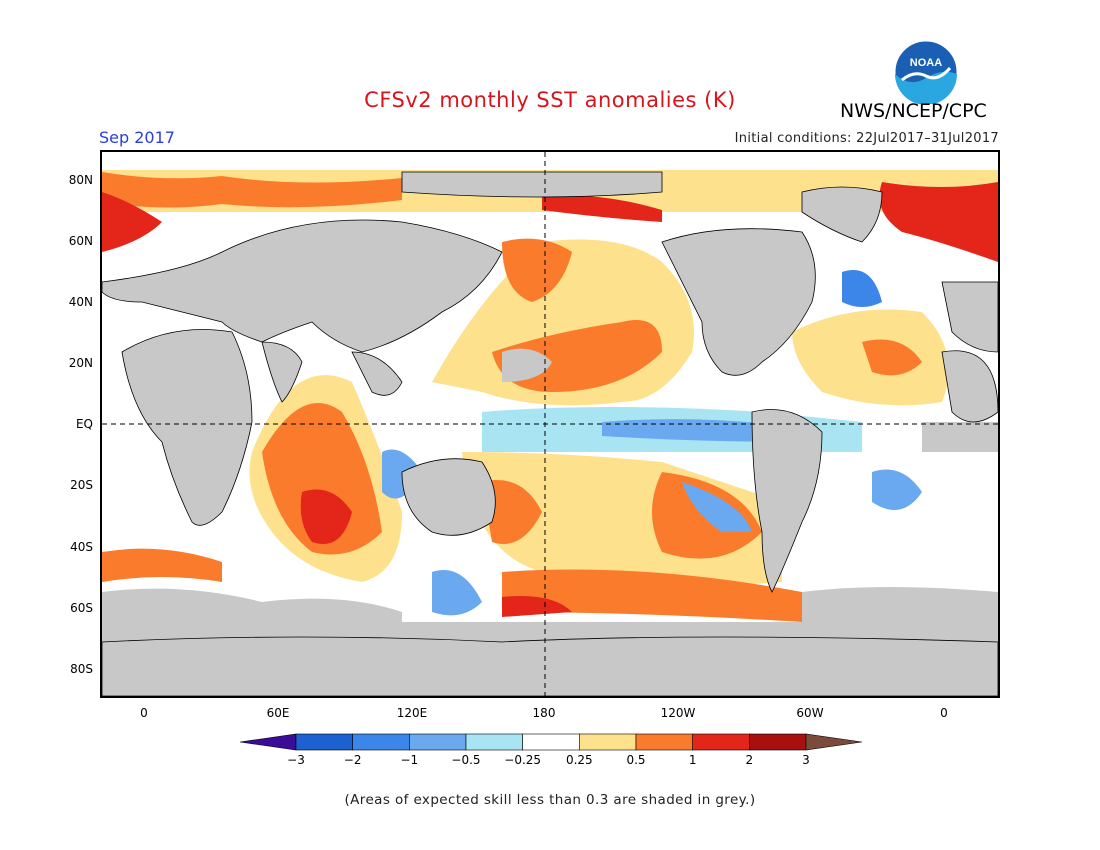 Image resolution: width=1100 pixels, height=850 pixels. I want to click on lat-label: 20N, so click(80, 363).